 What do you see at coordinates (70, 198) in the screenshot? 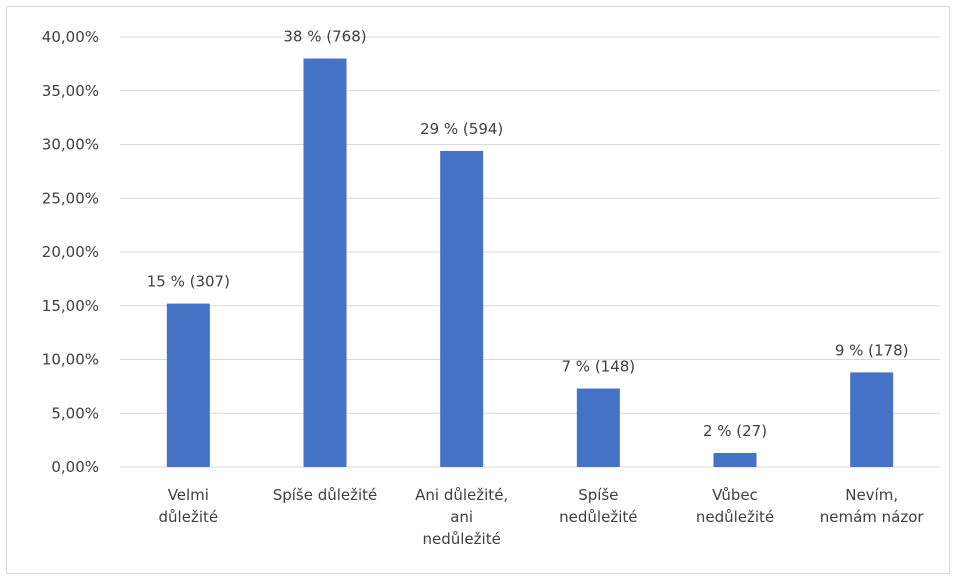
I see `y-tick-label: 25,00%` at bounding box center [70, 198].